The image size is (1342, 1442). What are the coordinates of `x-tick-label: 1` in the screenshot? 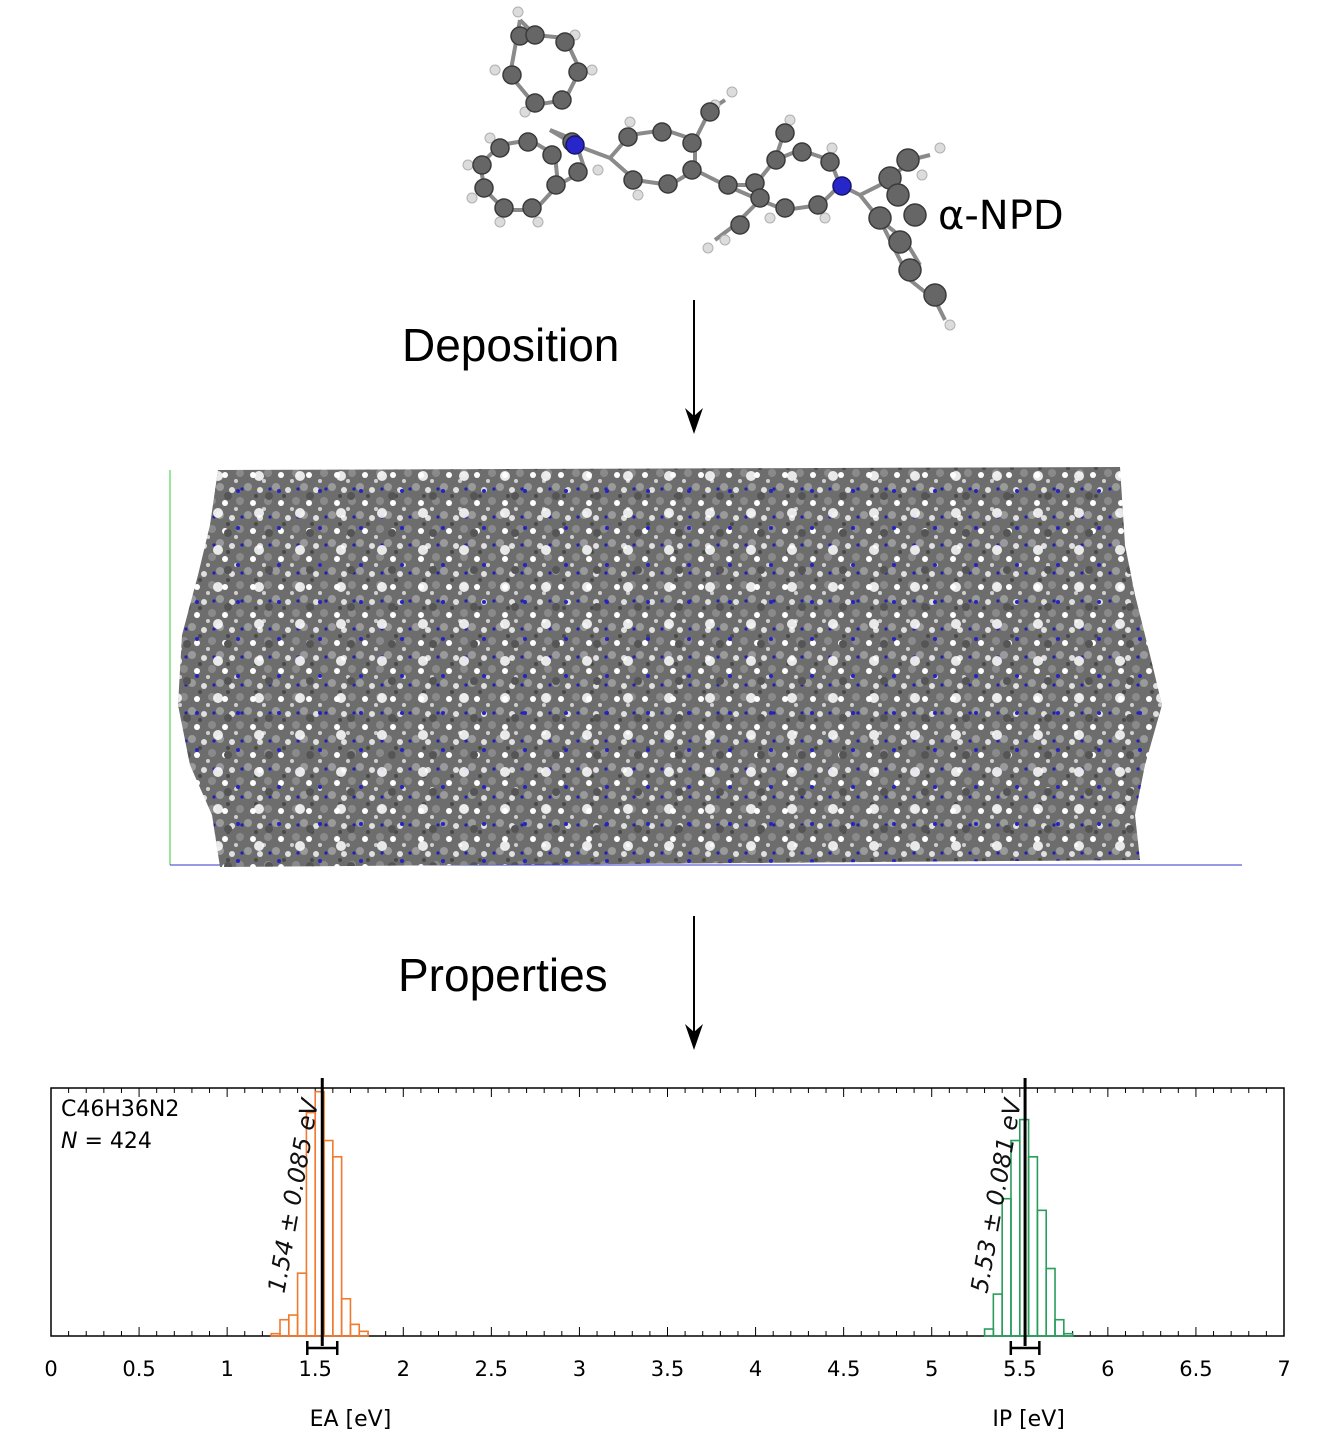 It's located at (226, 1369).